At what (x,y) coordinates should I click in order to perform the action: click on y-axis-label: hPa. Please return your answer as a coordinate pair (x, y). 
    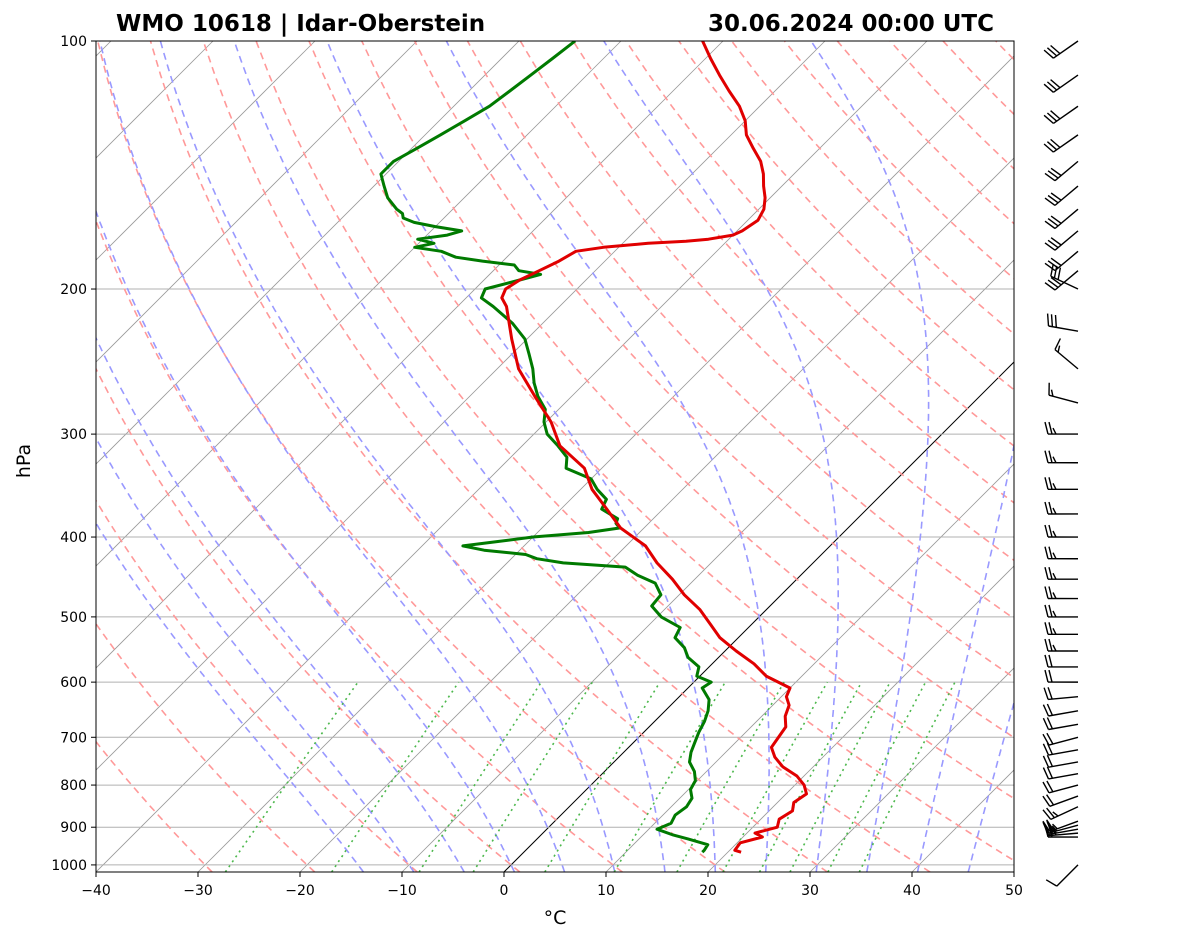
    Looking at the image, I should click on (24, 461).